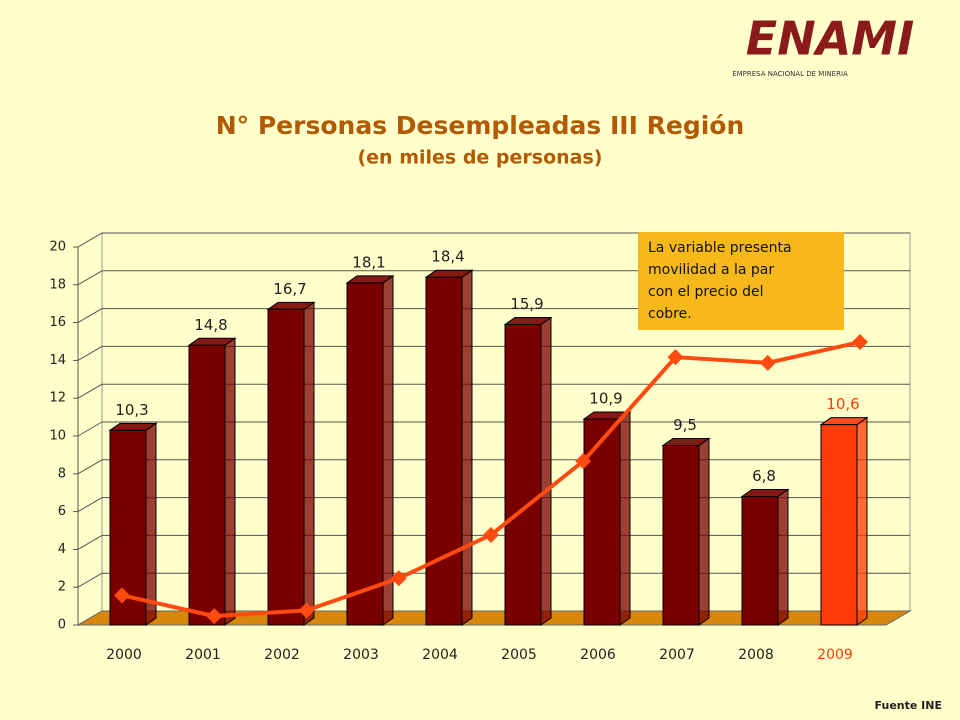 The image size is (960, 720). Describe the element at coordinates (62, 549) in the screenshot. I see `y-tick-label: 4` at that location.